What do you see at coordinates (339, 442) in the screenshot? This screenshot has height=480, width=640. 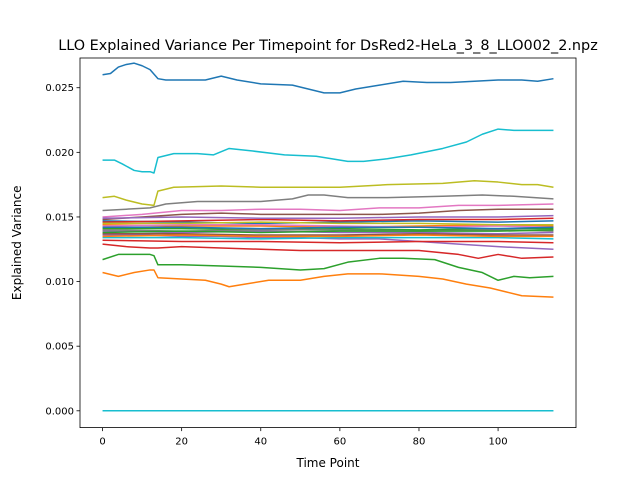 I see `x-tick-label: 60` at bounding box center [339, 442].